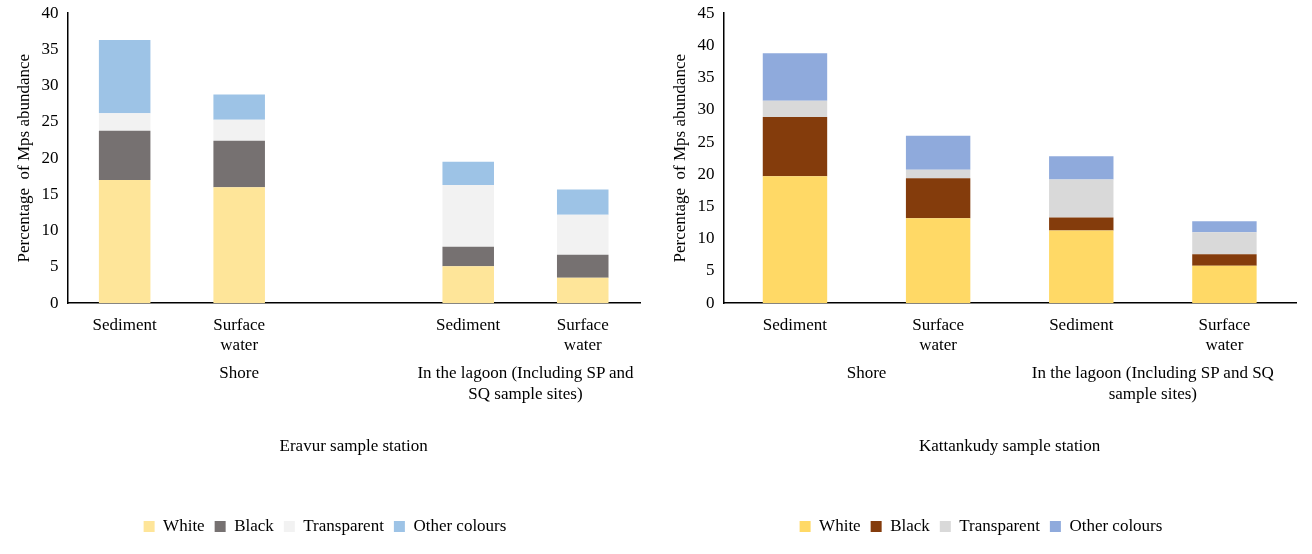 The width and height of the screenshot is (1312, 554). What do you see at coordinates (1010, 446) in the screenshot?
I see `x-axis-title: Kattankudy sample station` at bounding box center [1010, 446].